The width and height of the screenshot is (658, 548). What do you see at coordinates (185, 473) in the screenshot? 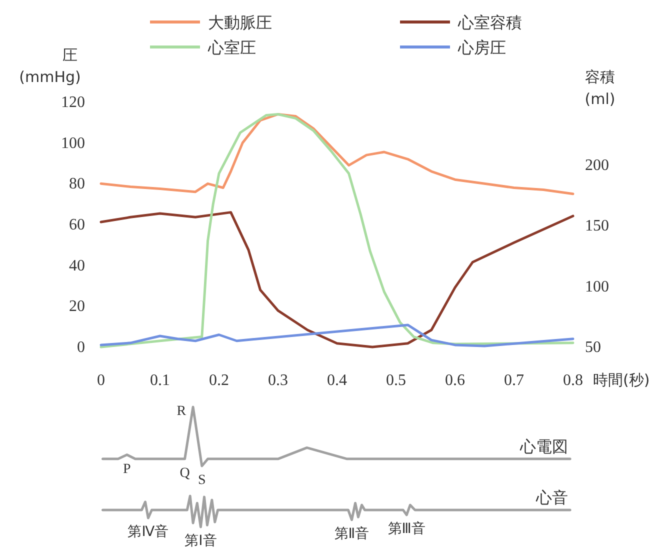
I see `annotation: Q` at bounding box center [185, 473].